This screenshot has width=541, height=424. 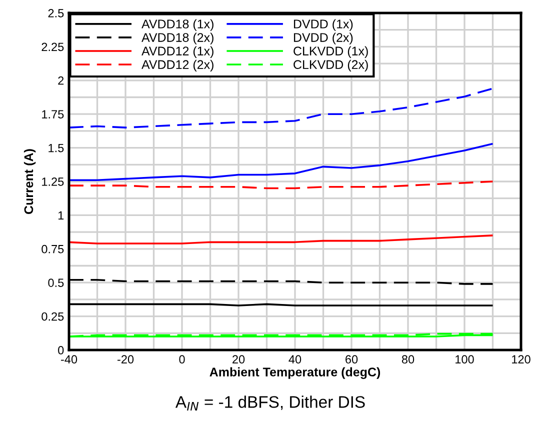 What do you see at coordinates (56, 148) in the screenshot?
I see `y-tick-label: 1.5` at bounding box center [56, 148].